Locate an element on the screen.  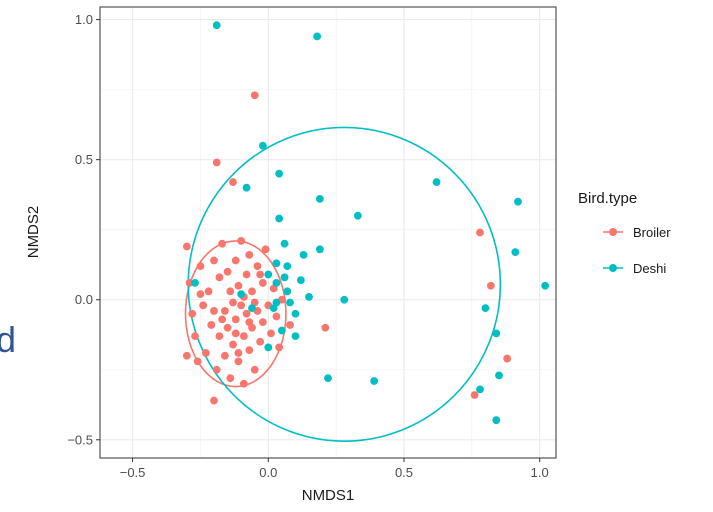
legend-key-point-broiler is located at coordinates (613, 232).